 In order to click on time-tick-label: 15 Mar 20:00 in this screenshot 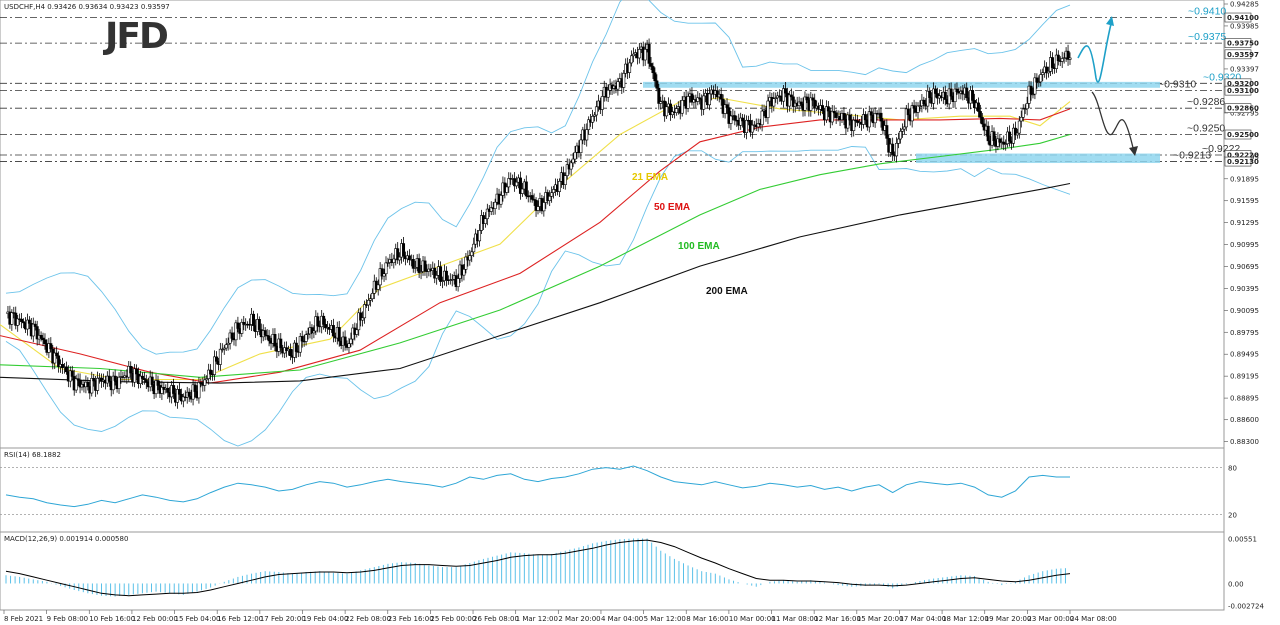, I will do `click(880, 619)`.